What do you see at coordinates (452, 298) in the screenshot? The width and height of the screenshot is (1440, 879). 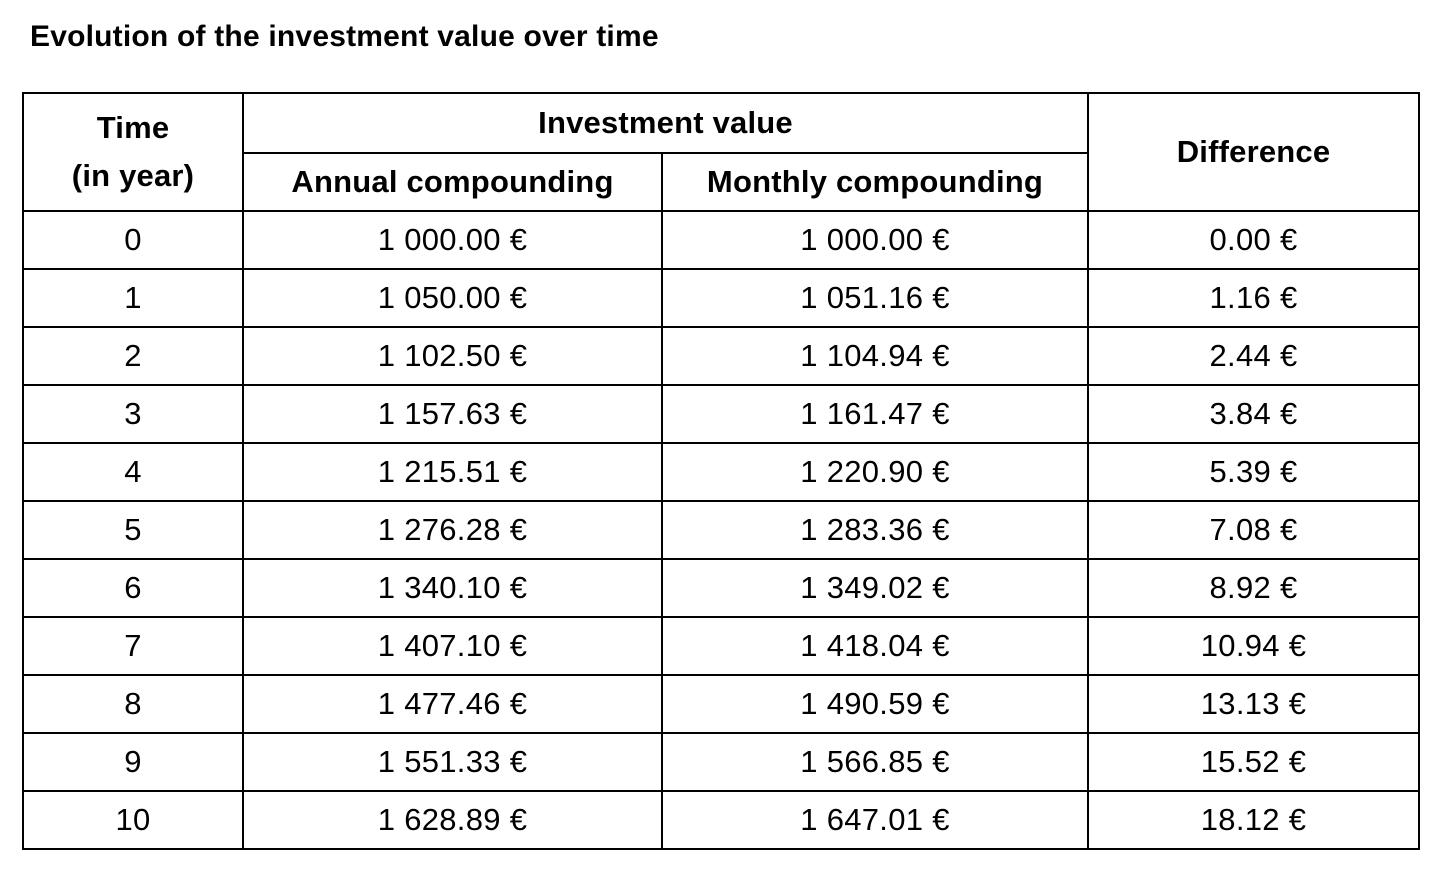 I see `cell-annual: 1 050.00 €` at bounding box center [452, 298].